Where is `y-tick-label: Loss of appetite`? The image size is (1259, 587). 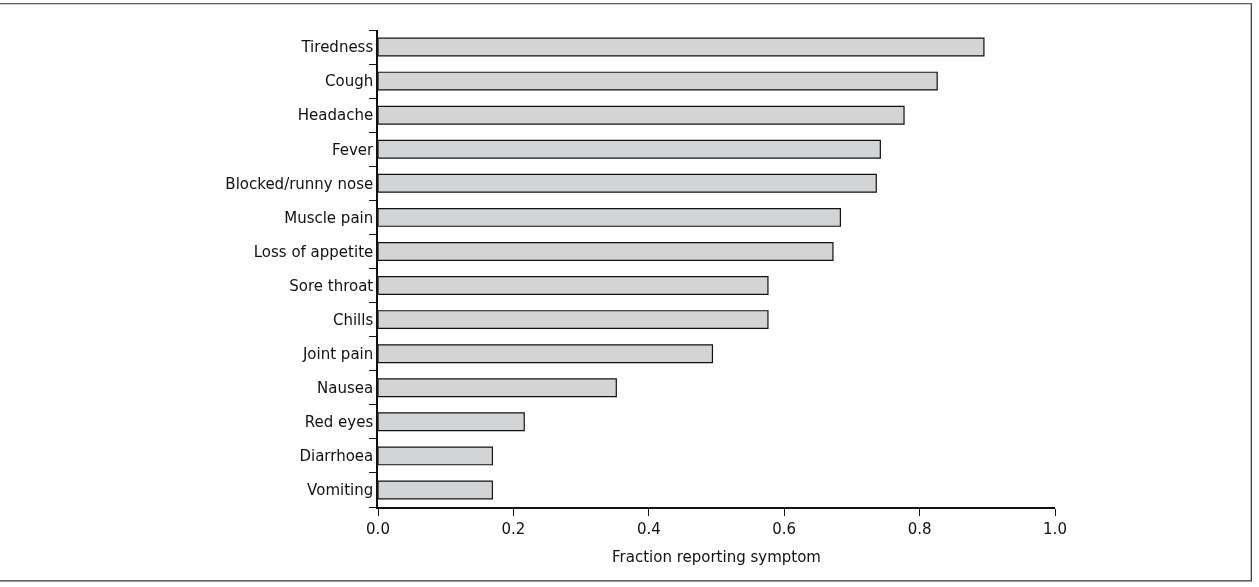
y-tick-label: Loss of appetite is located at coordinates (313, 251).